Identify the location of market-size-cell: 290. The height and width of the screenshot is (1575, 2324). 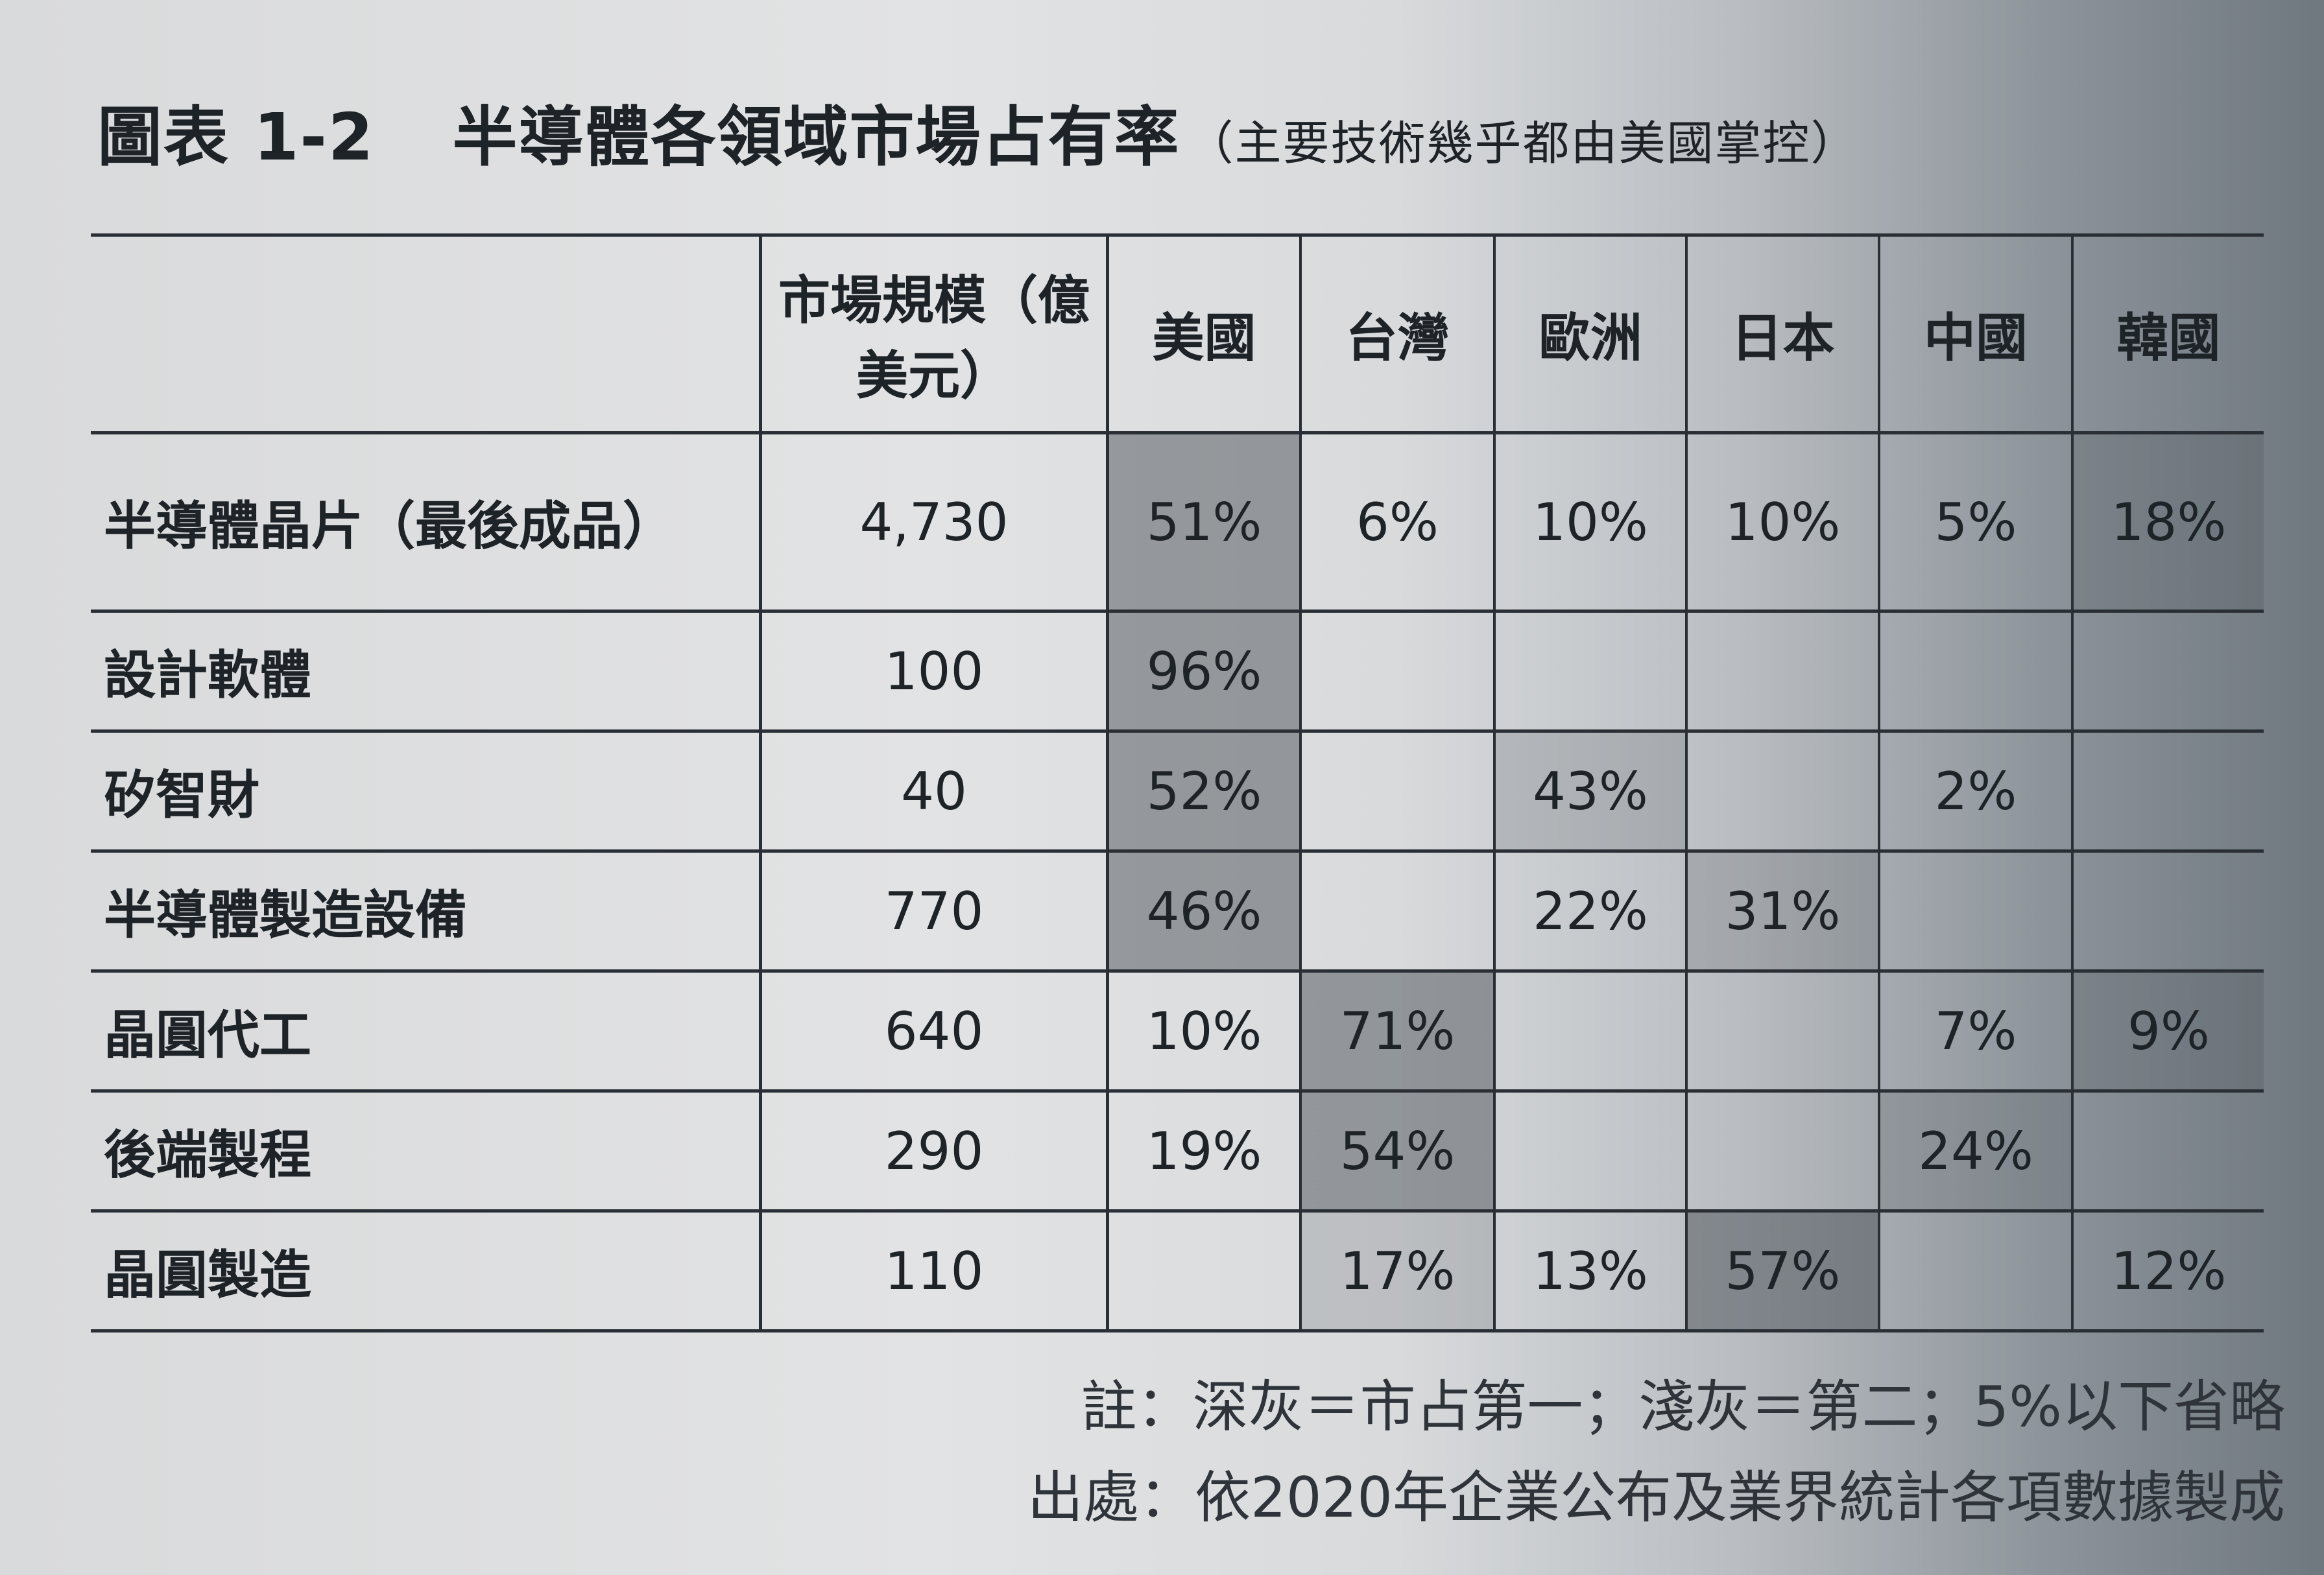
(934, 1151).